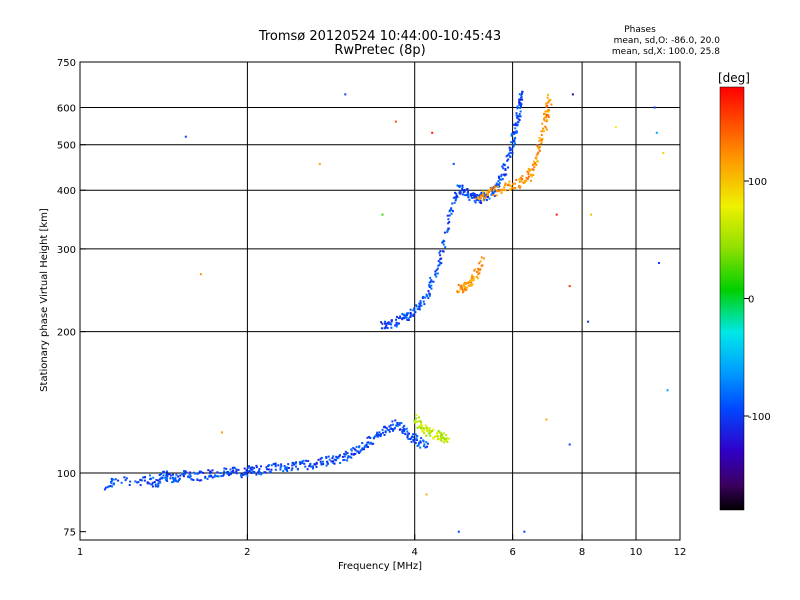  What do you see at coordinates (80, 552) in the screenshot?
I see `x-tick-label: 1` at bounding box center [80, 552].